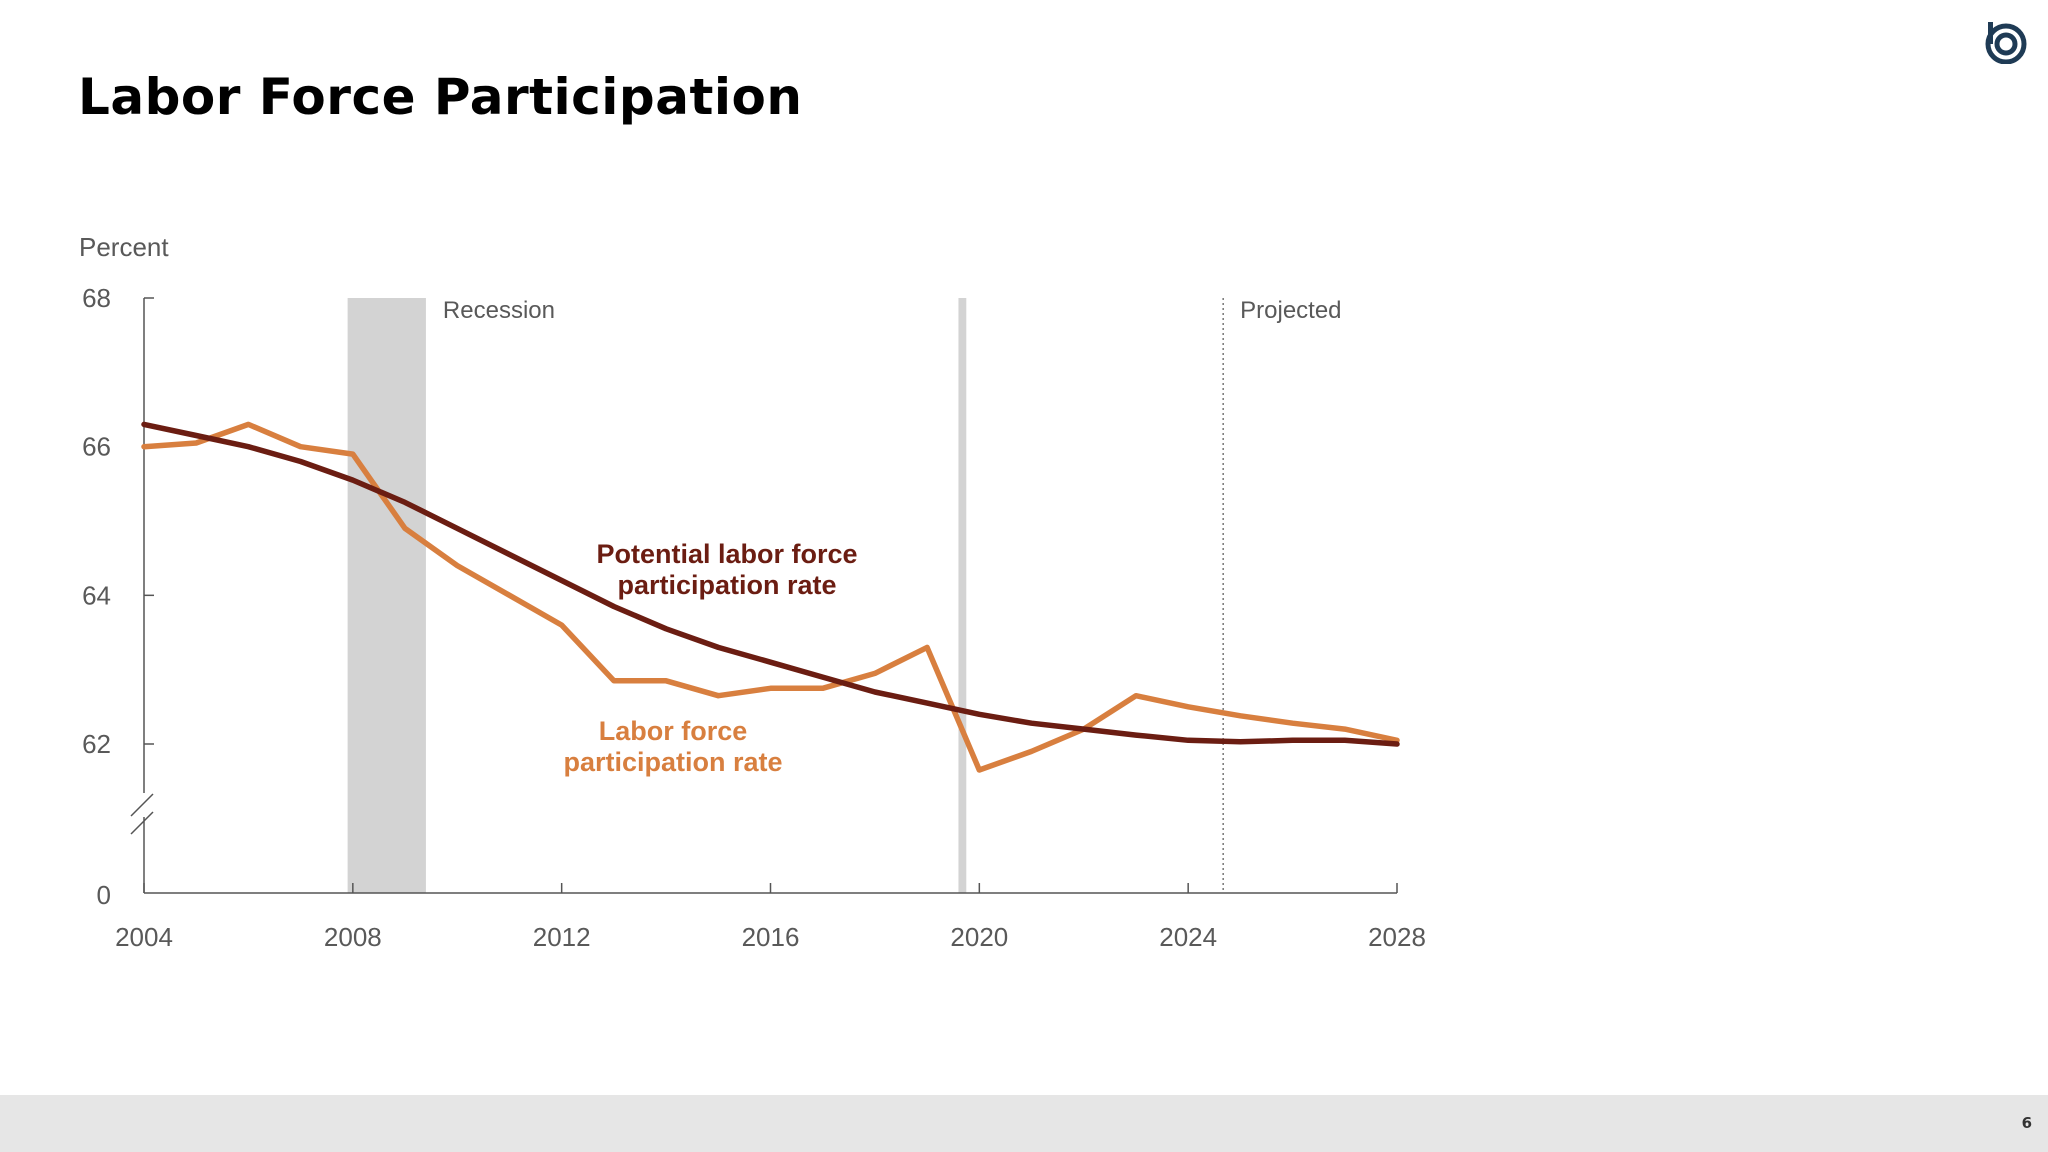 This screenshot has width=2048, height=1152. I want to click on y-axis-label: Percent, so click(124, 247).